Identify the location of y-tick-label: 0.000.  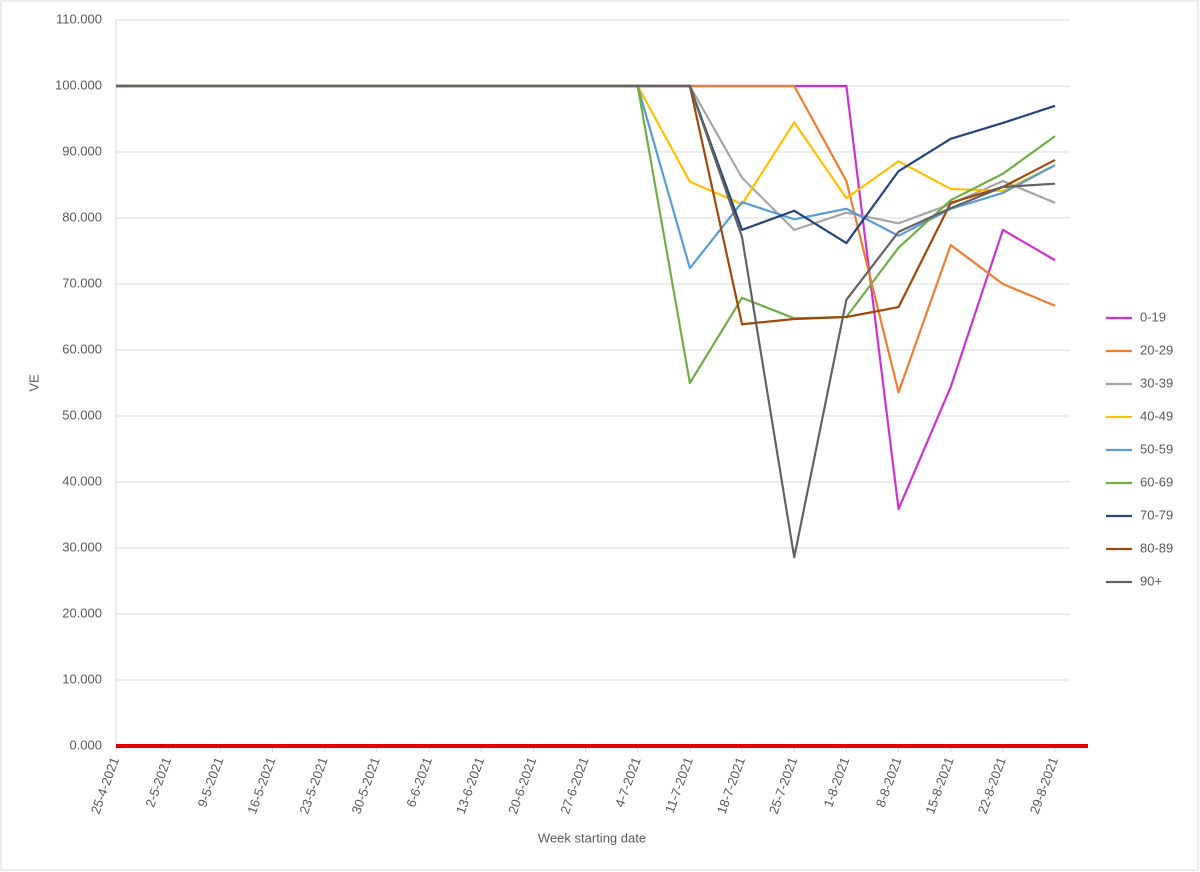
(85, 744).